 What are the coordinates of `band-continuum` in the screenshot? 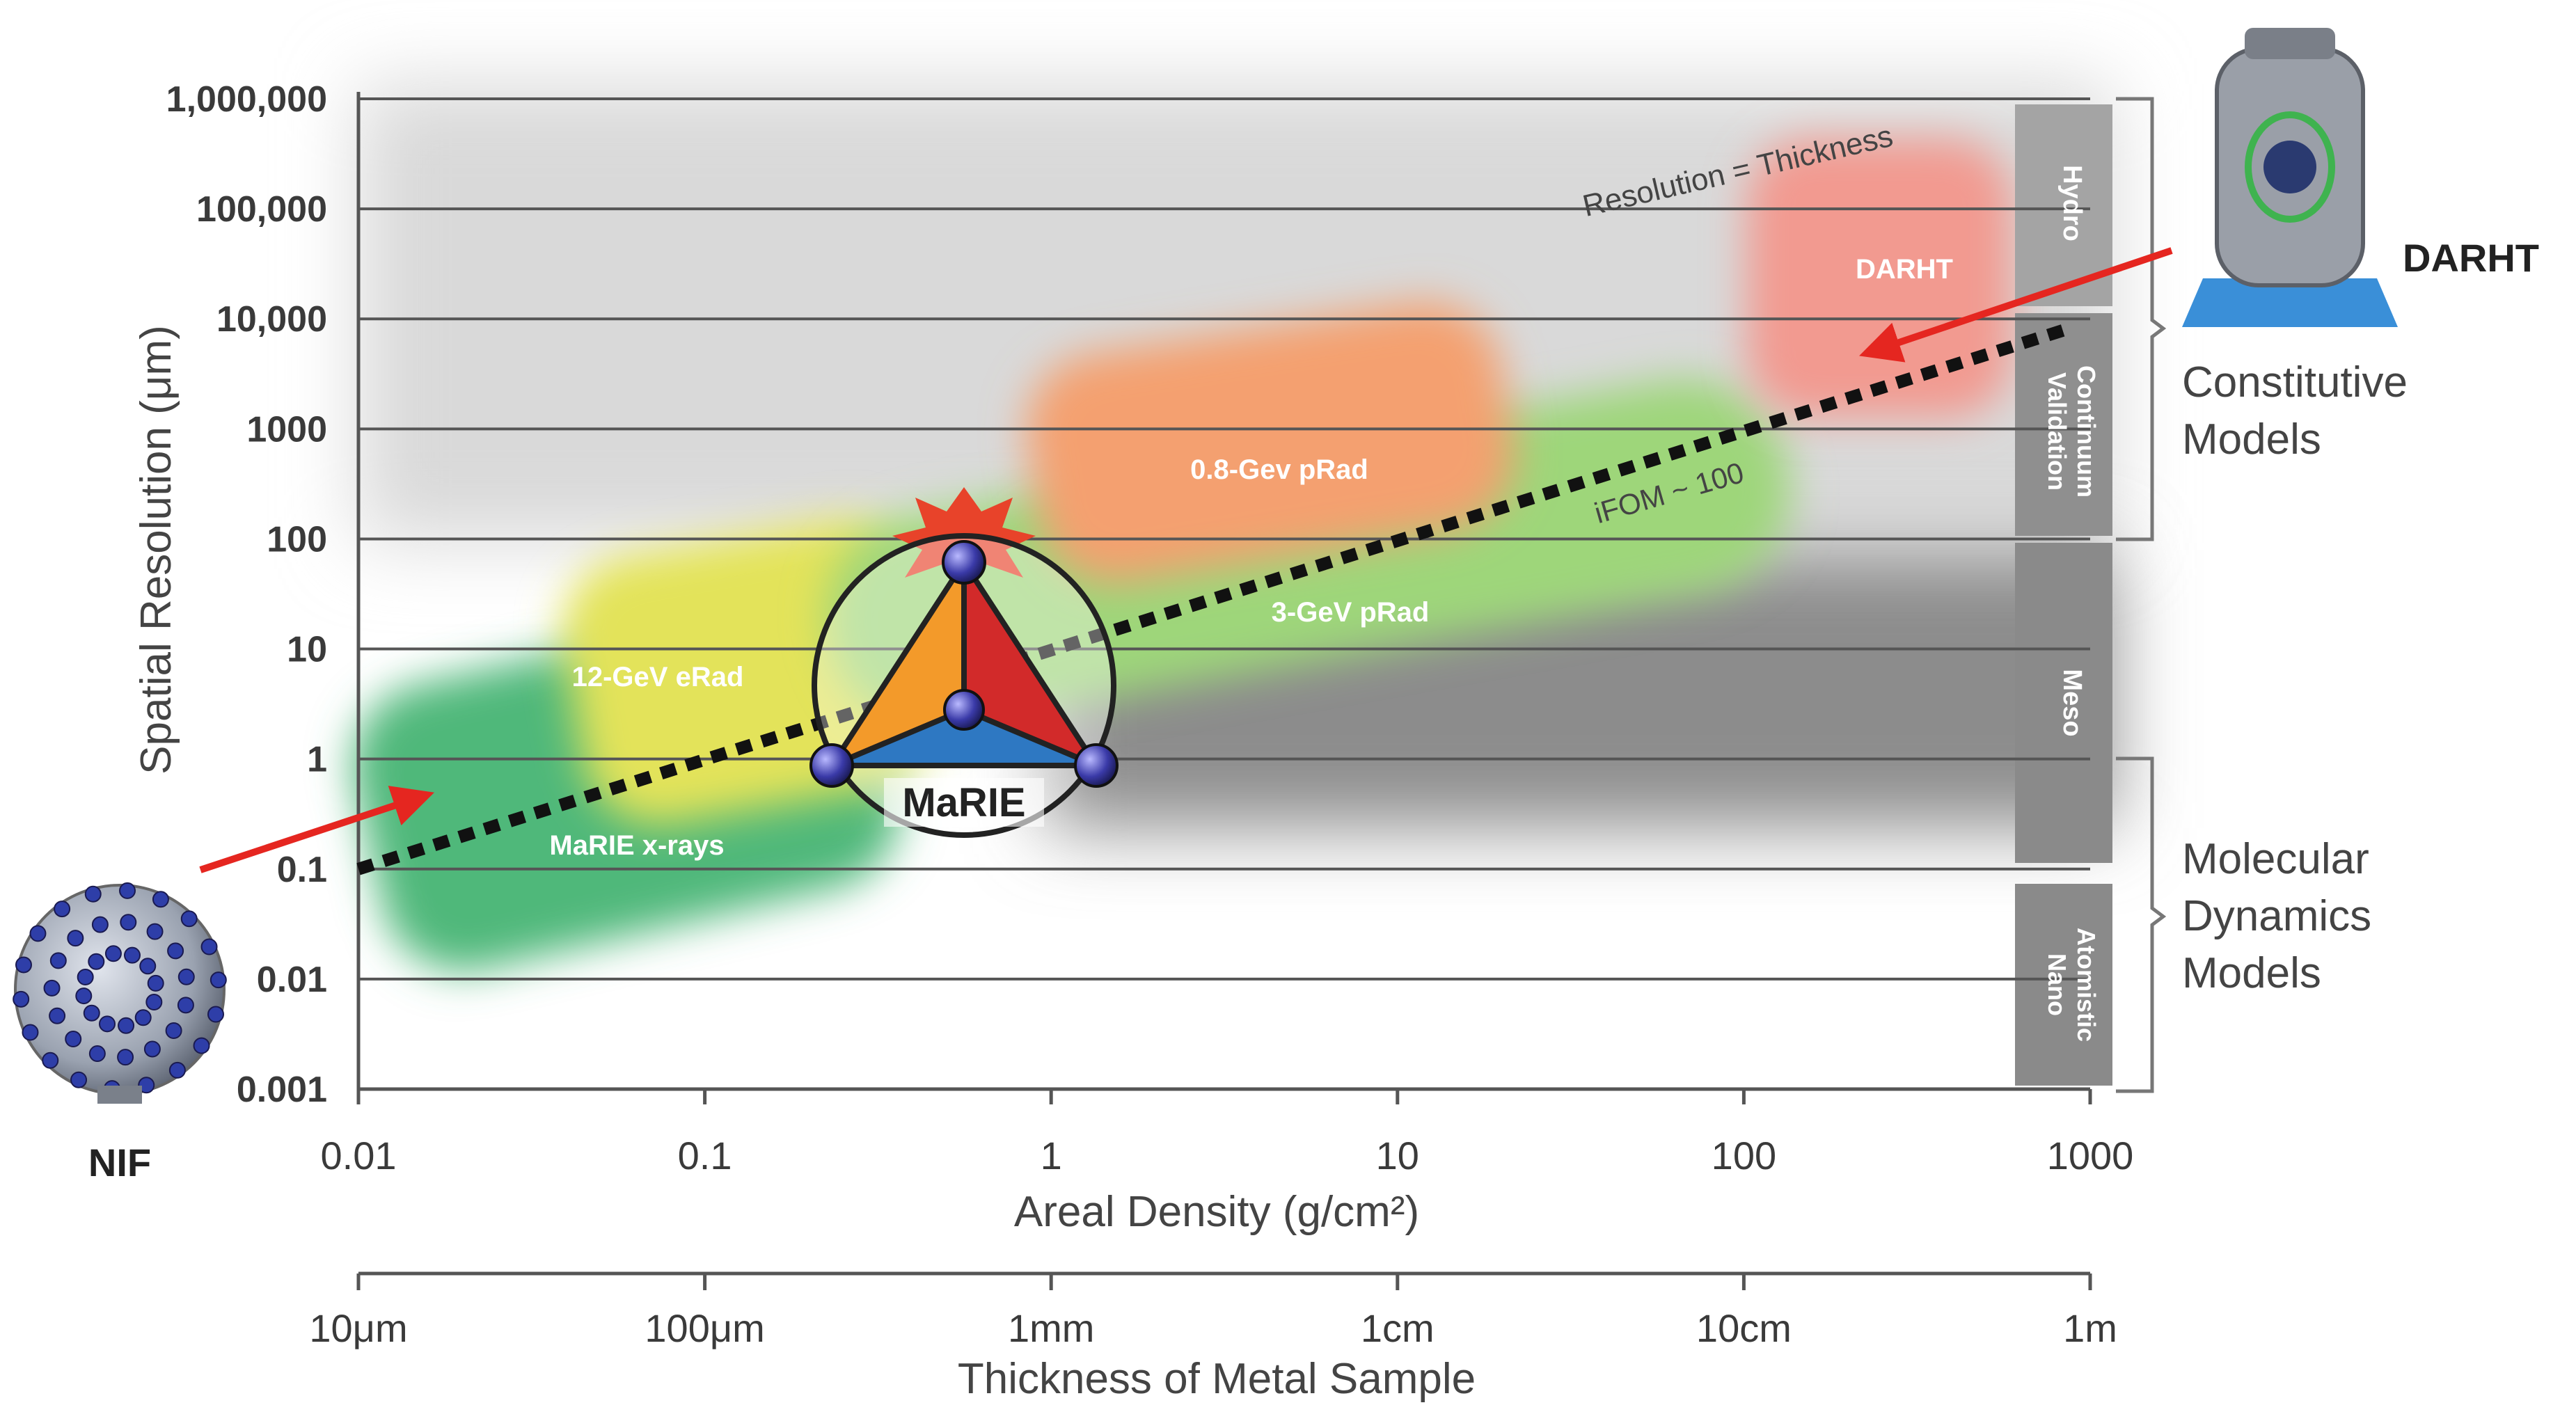 It's located at (2063, 424).